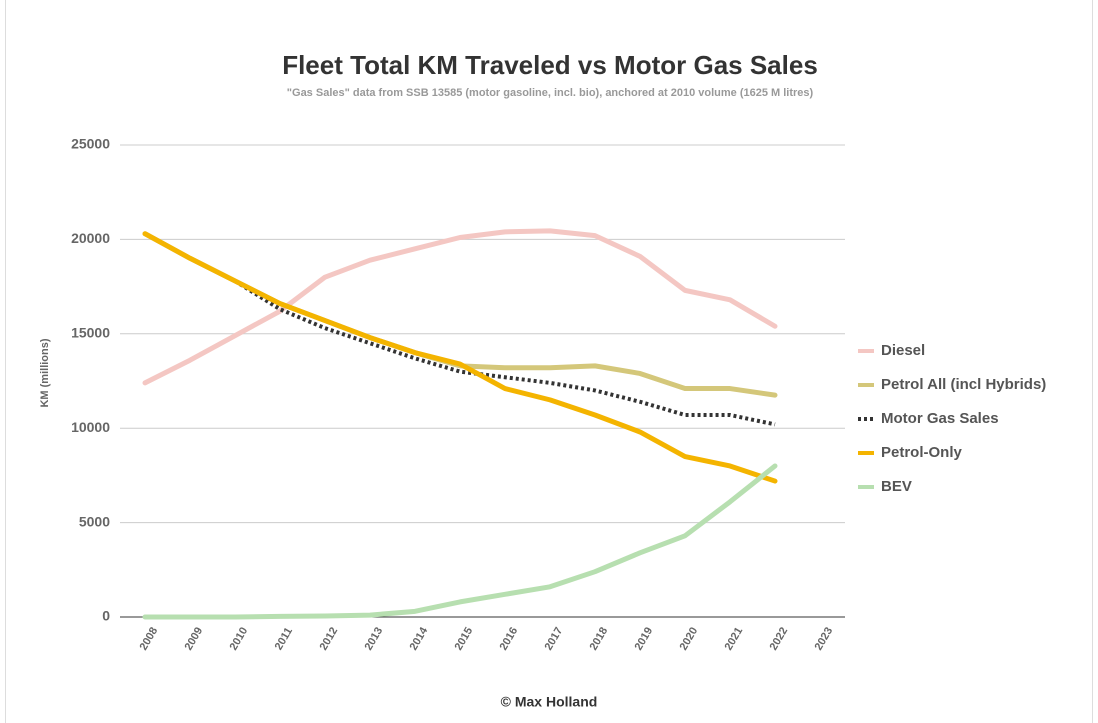  What do you see at coordinates (106, 616) in the screenshot?
I see `y-tick-label: 0` at bounding box center [106, 616].